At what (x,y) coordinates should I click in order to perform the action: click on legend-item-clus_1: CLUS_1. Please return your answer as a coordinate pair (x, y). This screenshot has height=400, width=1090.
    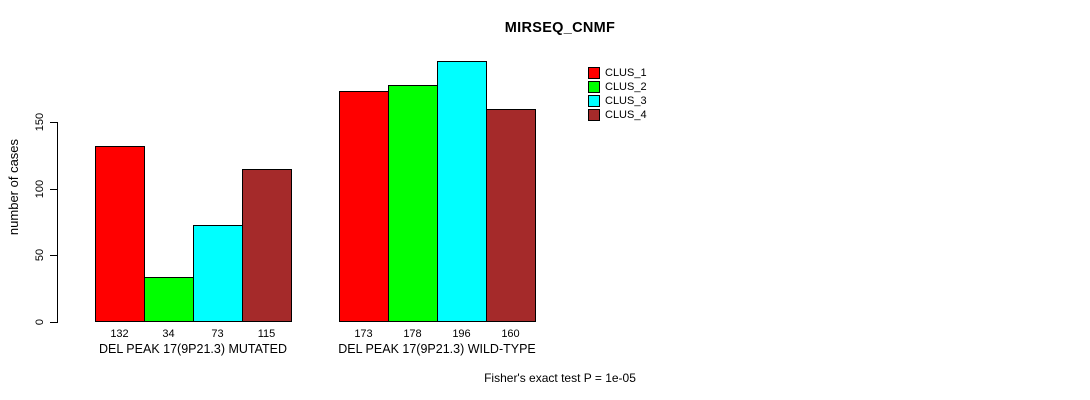
    Looking at the image, I should click on (617, 73).